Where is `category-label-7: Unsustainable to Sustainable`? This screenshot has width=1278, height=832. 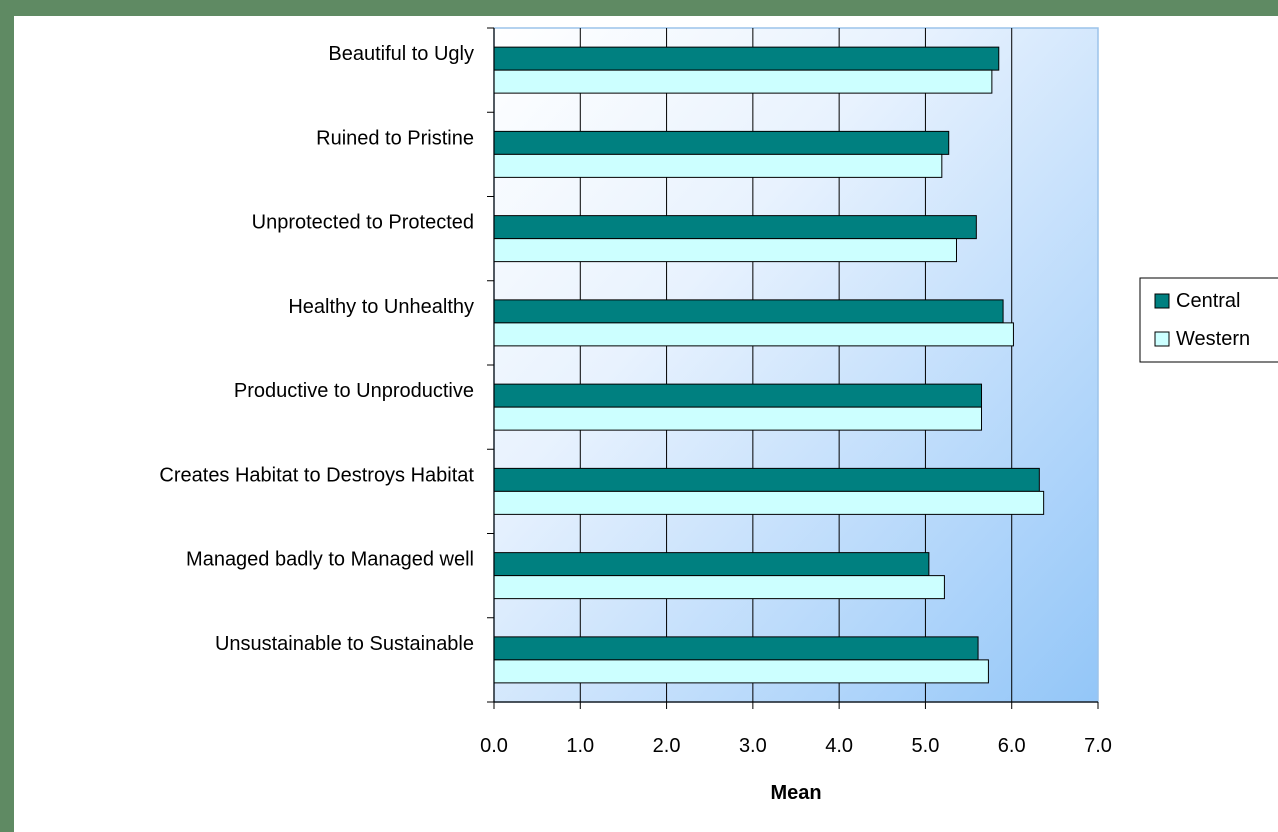 category-label-7: Unsustainable to Sustainable is located at coordinates (344, 644).